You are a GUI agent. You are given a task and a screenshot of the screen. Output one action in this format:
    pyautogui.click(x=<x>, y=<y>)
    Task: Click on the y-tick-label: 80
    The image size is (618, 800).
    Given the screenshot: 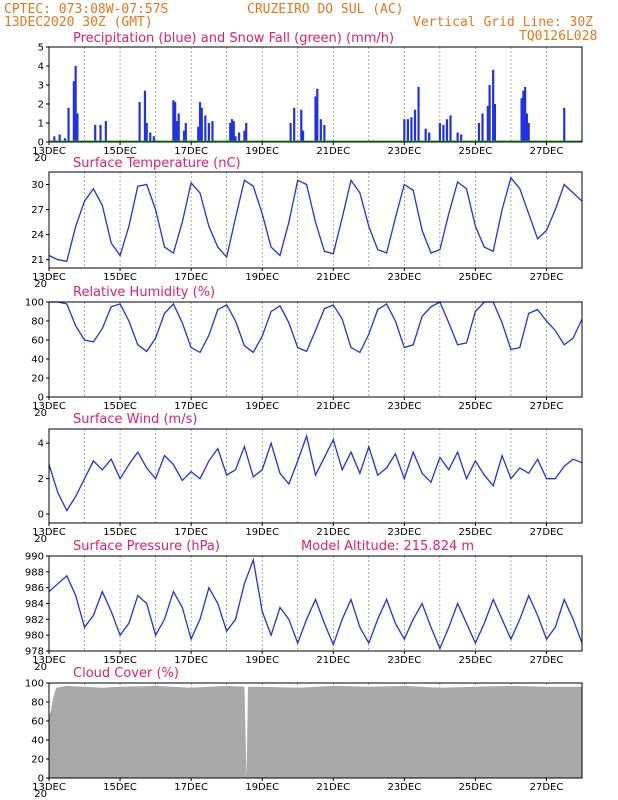 What is the action you would take?
    pyautogui.click(x=37, y=322)
    